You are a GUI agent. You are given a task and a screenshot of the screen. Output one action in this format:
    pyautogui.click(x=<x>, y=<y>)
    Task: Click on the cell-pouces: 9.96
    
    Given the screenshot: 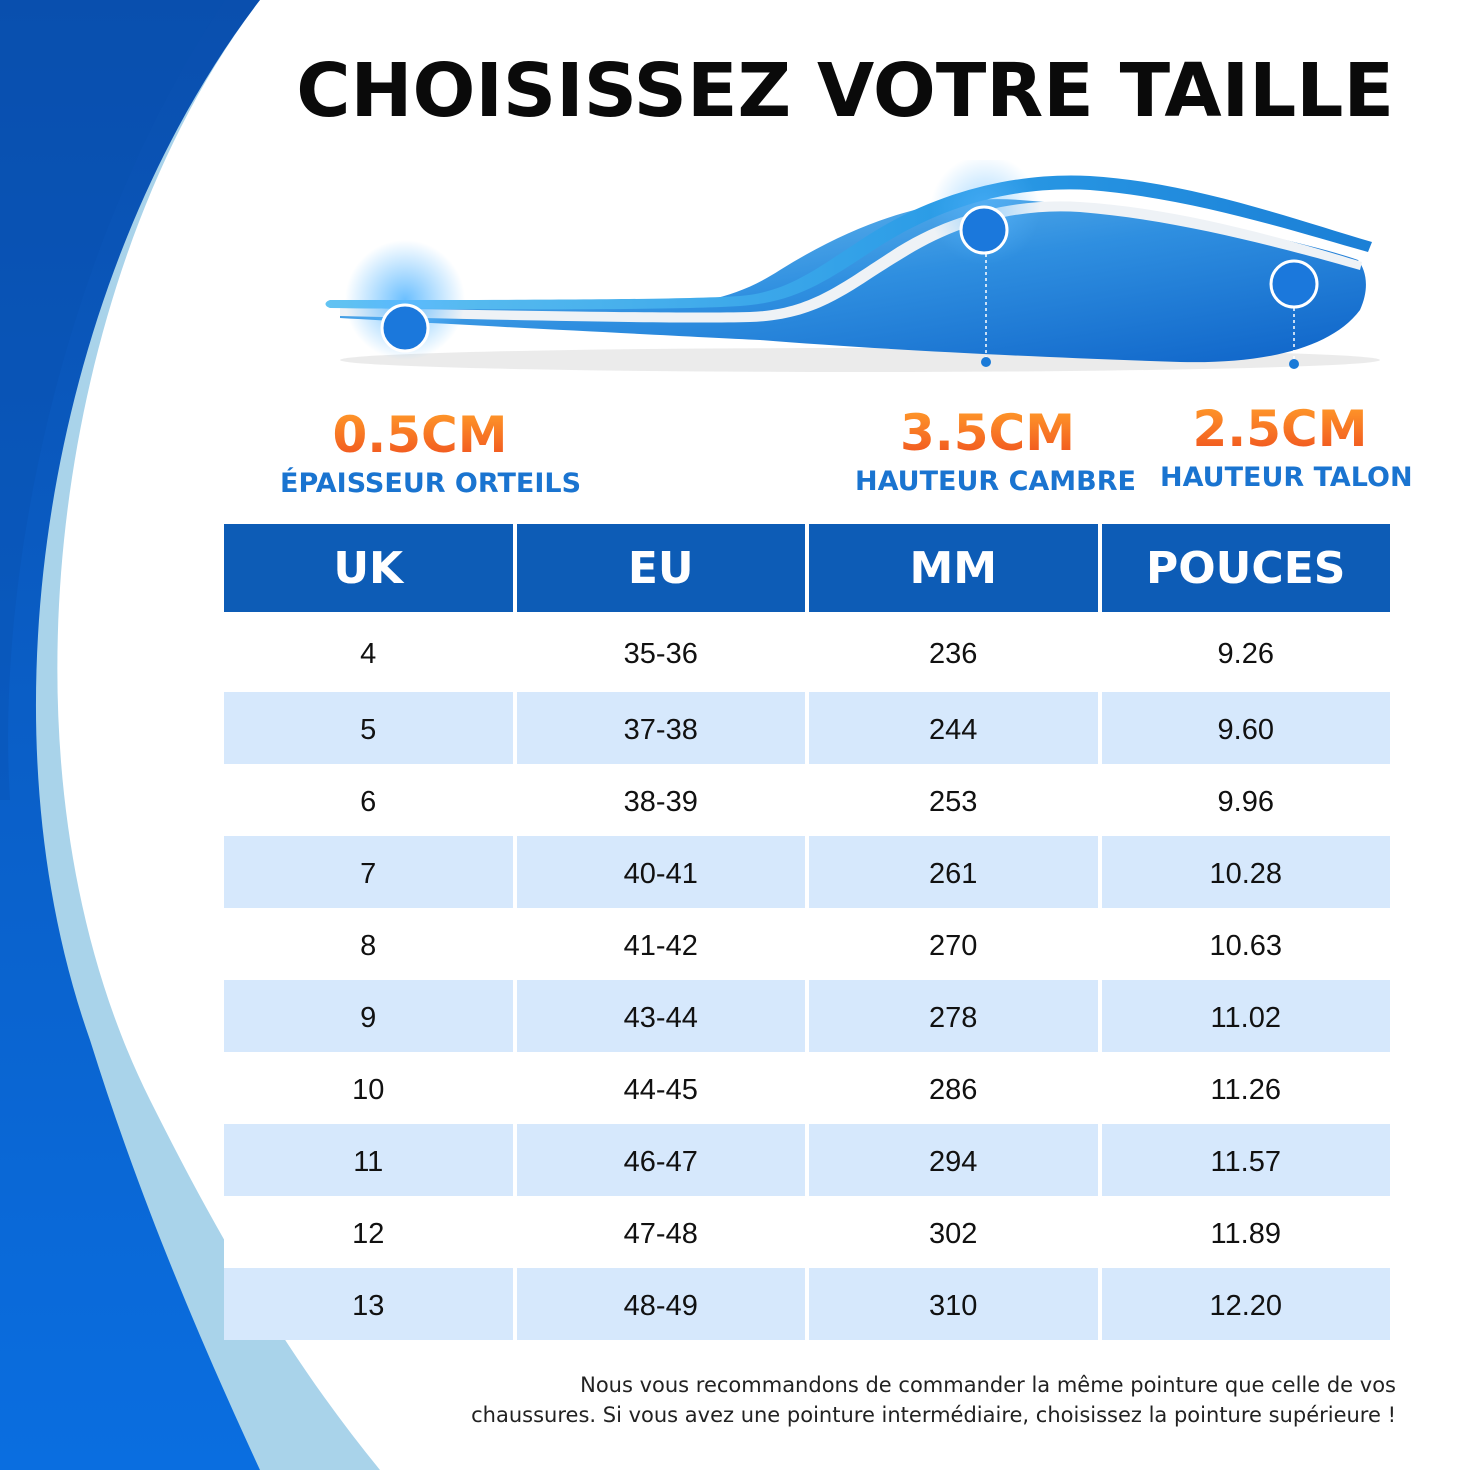 What is the action you would take?
    pyautogui.click(x=1245, y=800)
    